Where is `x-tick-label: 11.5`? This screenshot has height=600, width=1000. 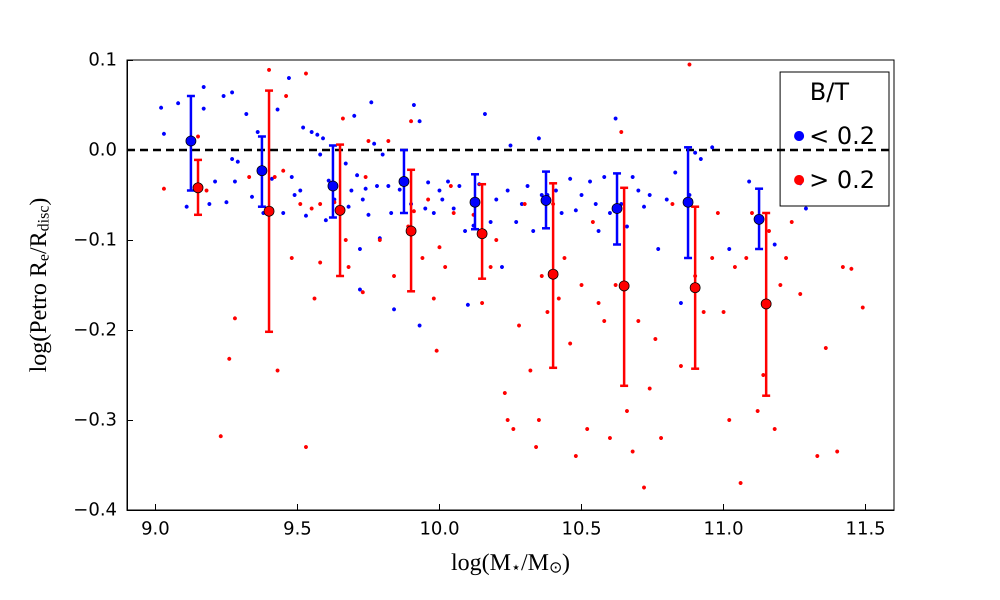 x-tick-label: 11.5 is located at coordinates (866, 529).